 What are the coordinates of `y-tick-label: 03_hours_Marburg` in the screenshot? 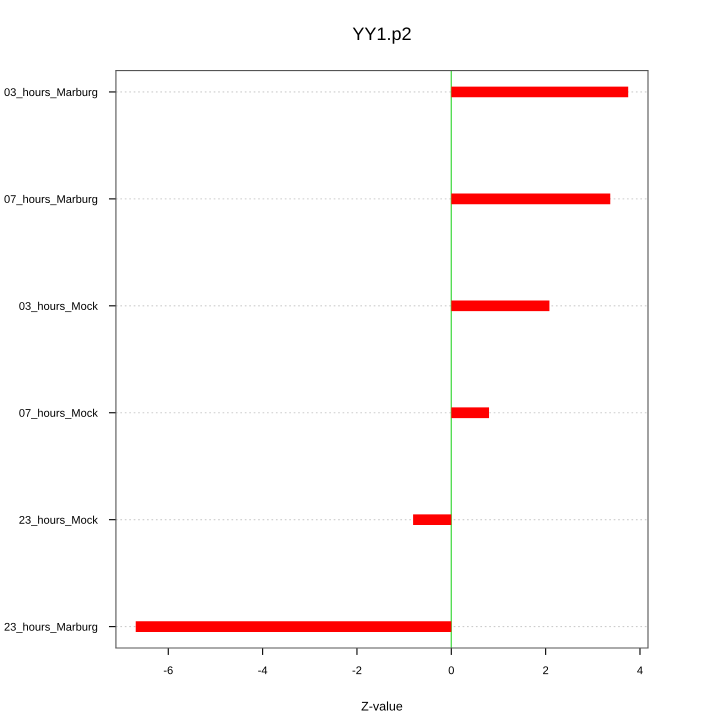 It's located at (51, 93).